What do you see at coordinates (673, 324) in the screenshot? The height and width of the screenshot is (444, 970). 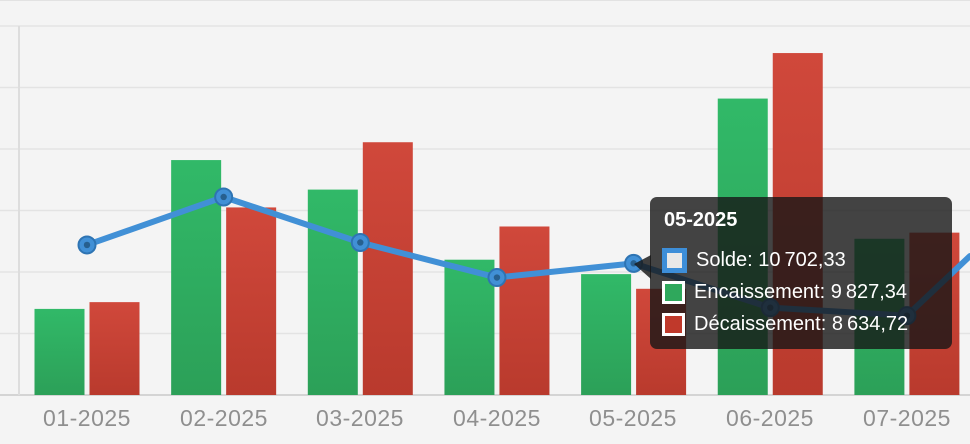 I see `decaissement-swatch-icon` at bounding box center [673, 324].